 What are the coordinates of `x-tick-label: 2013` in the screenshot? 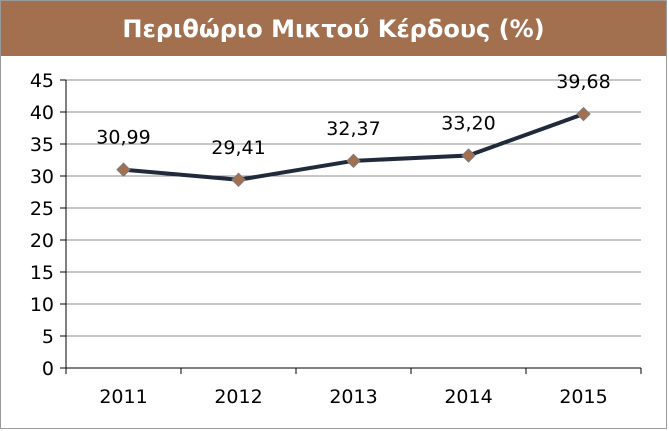 It's located at (353, 397).